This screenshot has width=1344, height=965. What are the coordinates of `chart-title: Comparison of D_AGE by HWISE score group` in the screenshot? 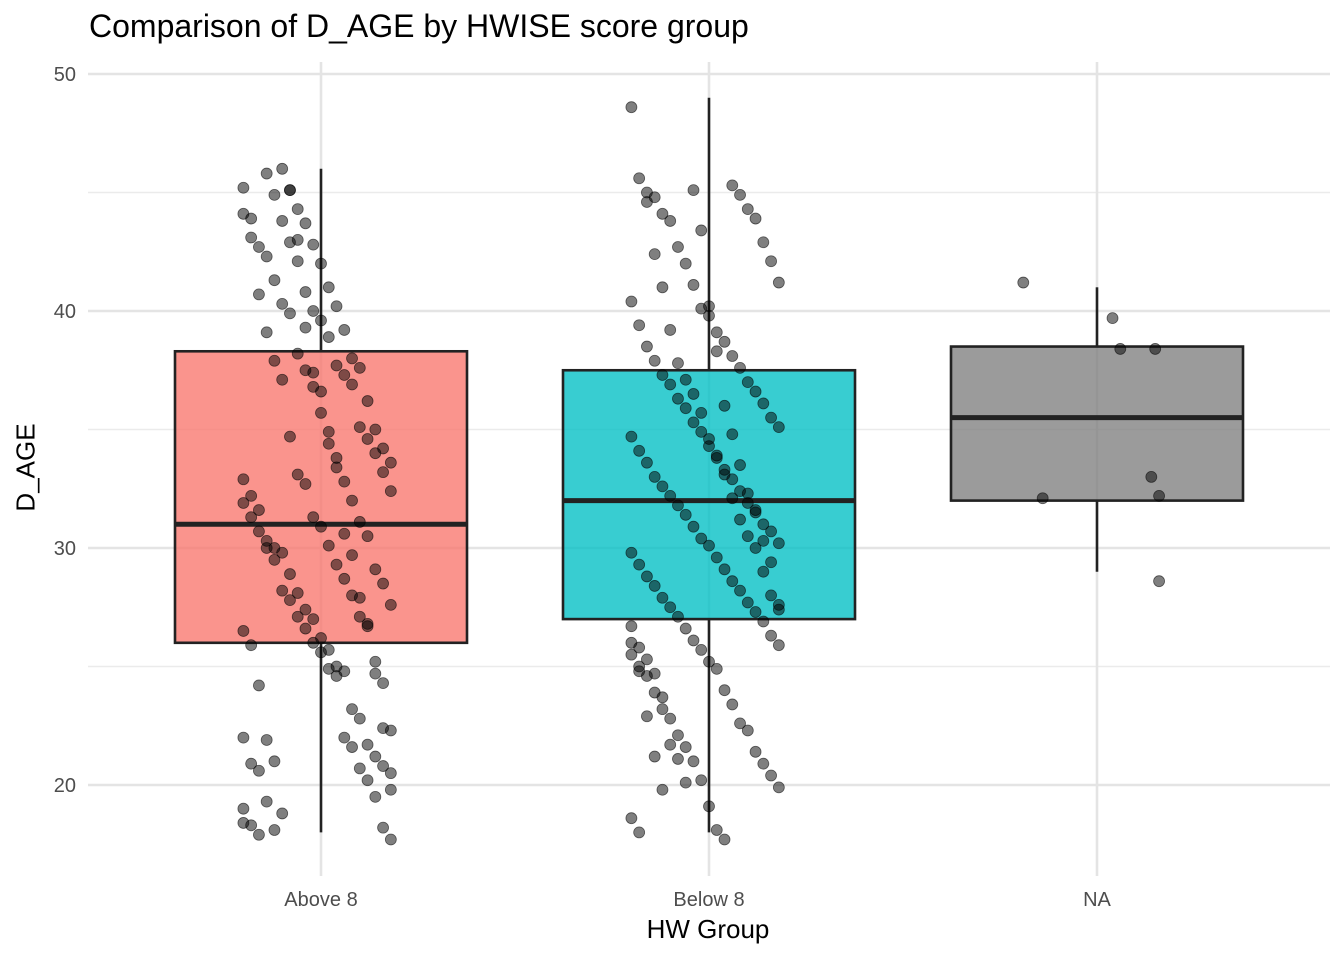 It's located at (419, 26).